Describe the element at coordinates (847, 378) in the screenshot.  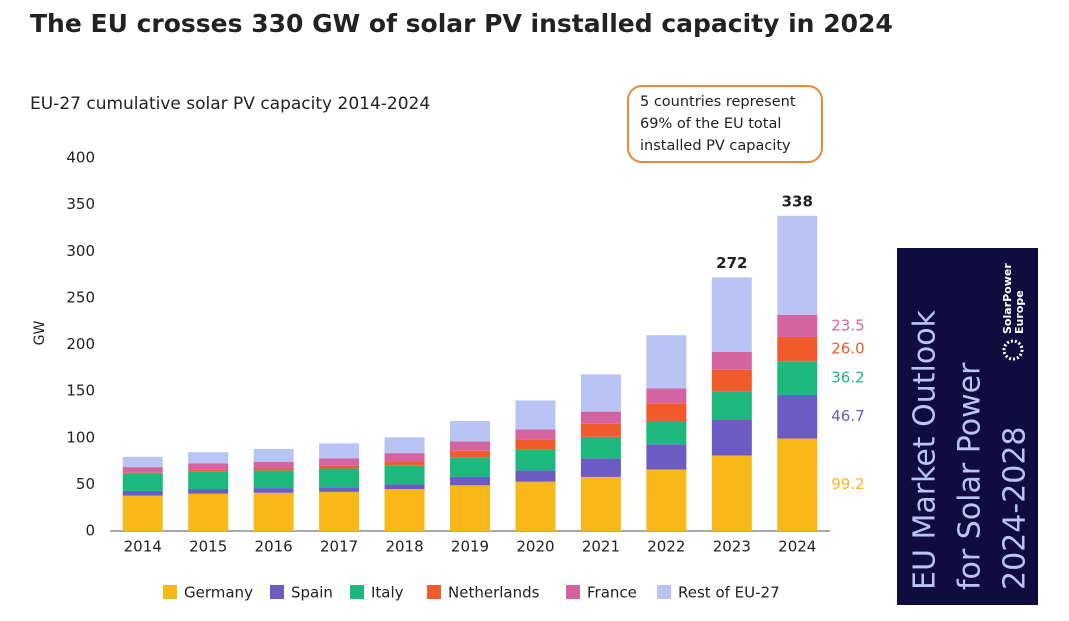
I see `value-label: 36.2` at that location.